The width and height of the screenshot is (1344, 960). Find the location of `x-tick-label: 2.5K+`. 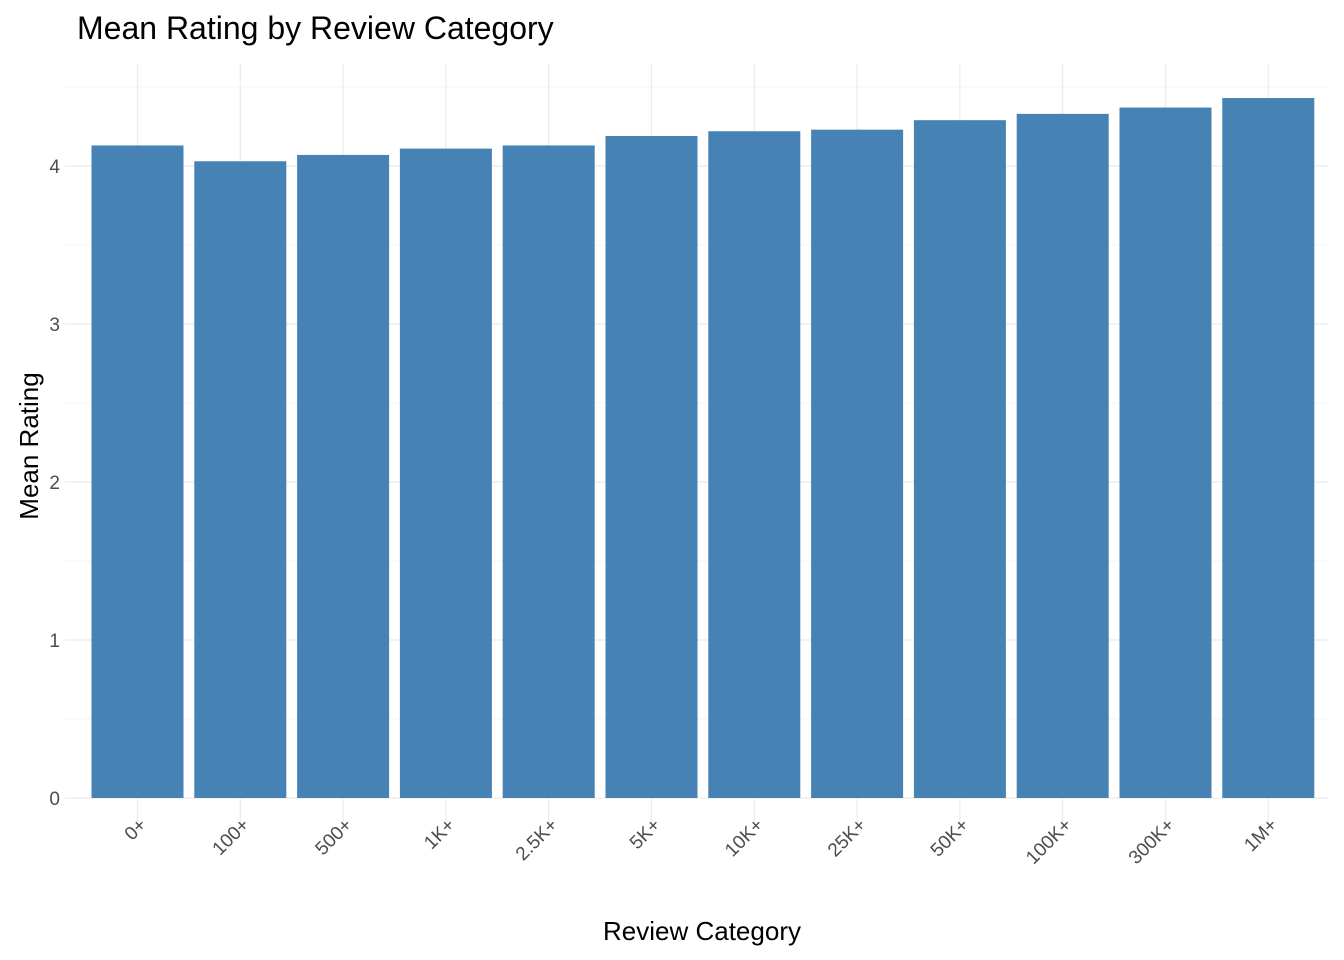

x-tick-label: 2.5K+ is located at coordinates (537, 840).